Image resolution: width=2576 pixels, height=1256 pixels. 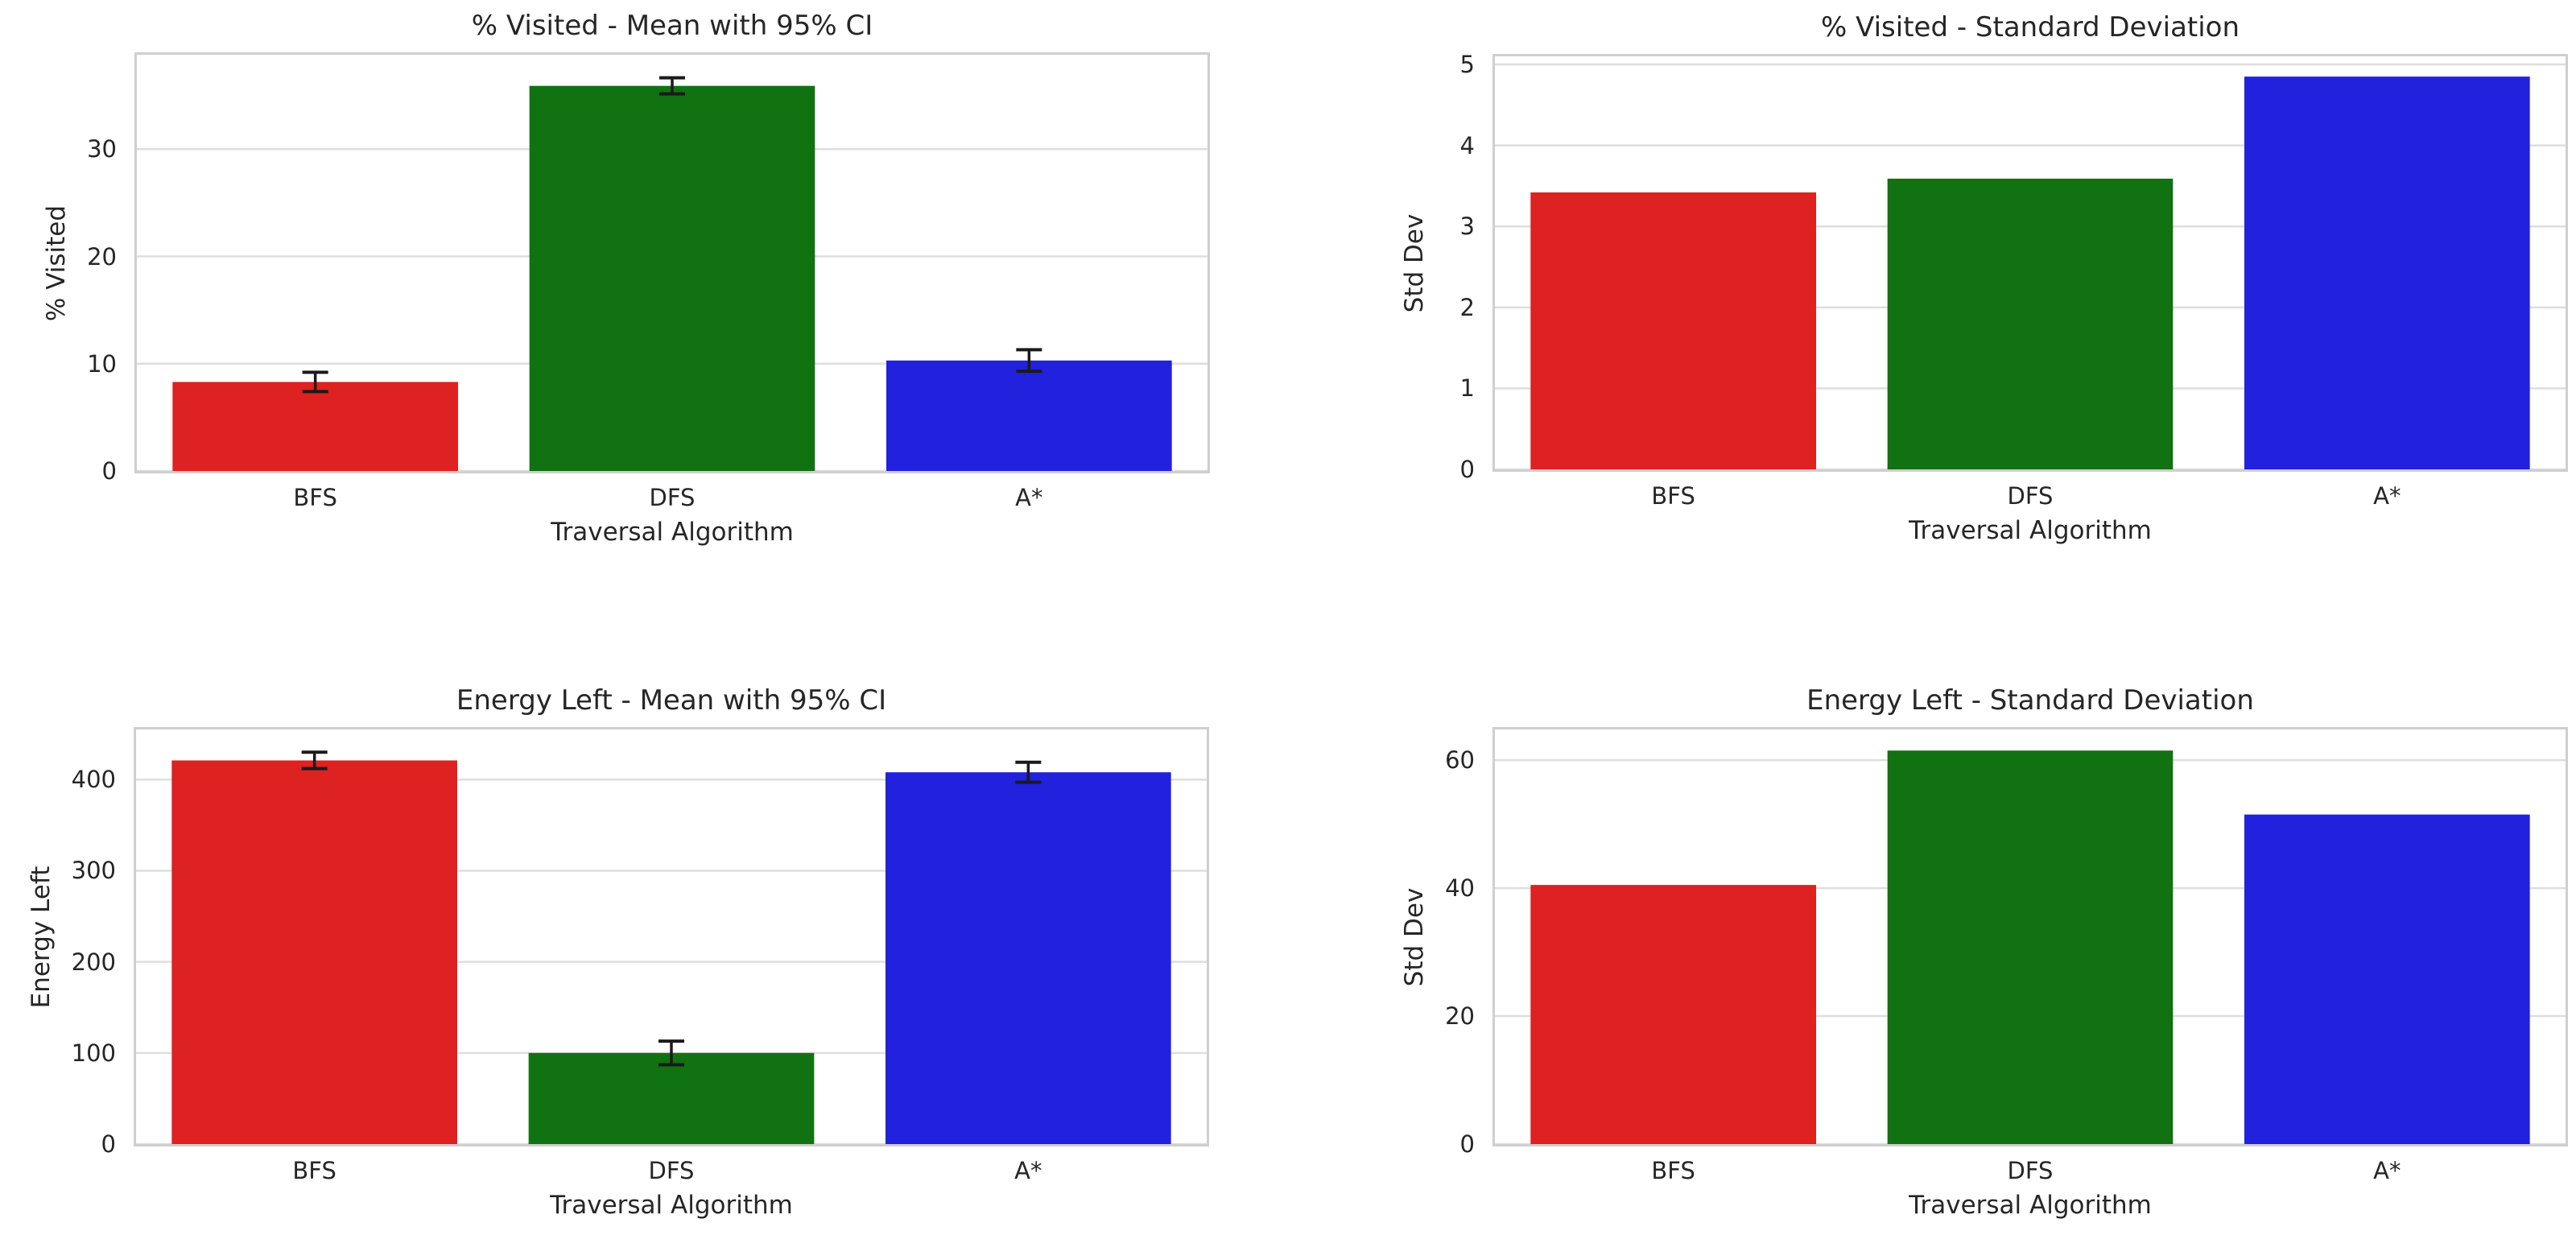 I want to click on y-tick-label: 40, so click(x=1460, y=888).